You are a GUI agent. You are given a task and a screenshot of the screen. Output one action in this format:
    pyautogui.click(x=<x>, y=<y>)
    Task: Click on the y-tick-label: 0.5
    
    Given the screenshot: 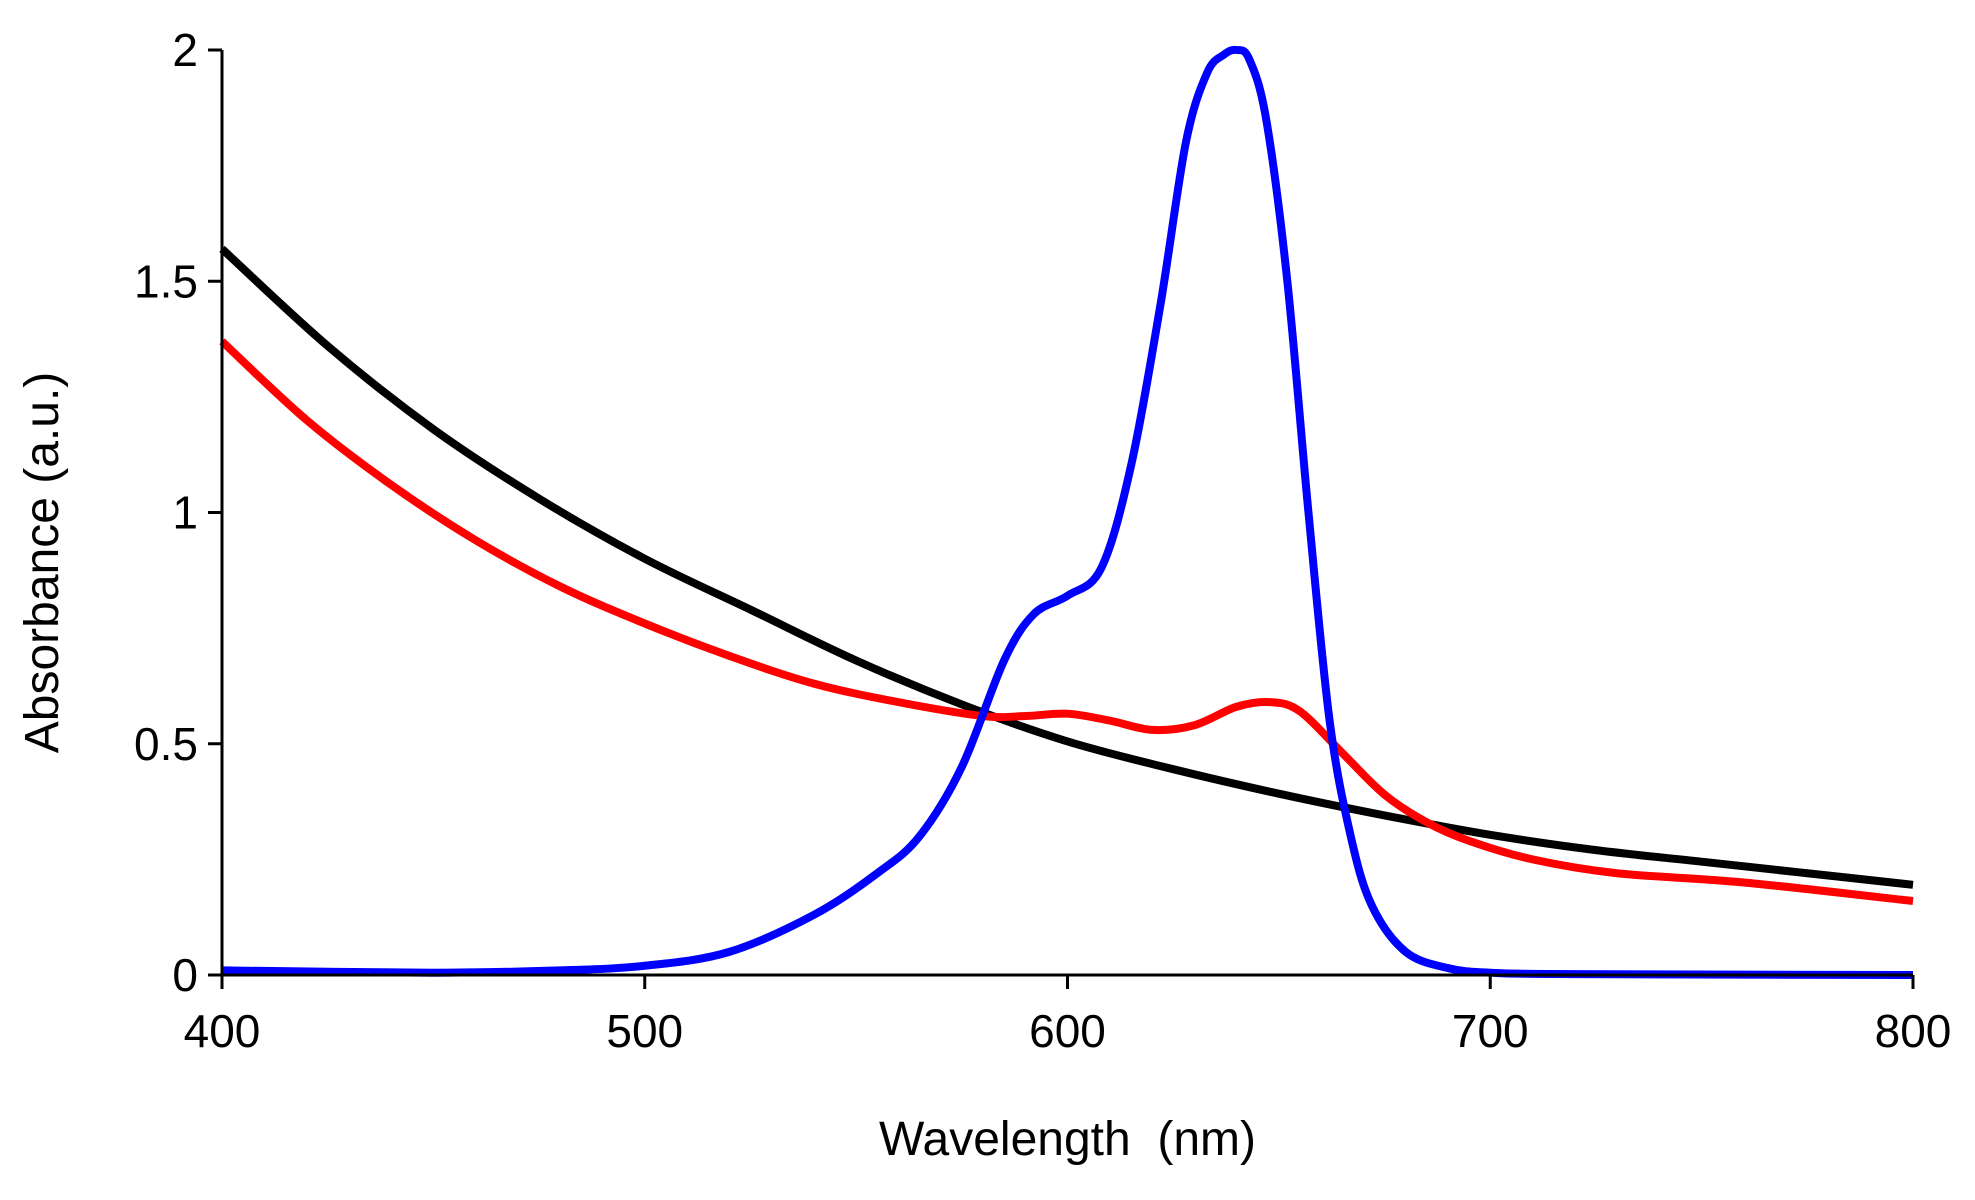 What is the action you would take?
    pyautogui.click(x=166, y=744)
    